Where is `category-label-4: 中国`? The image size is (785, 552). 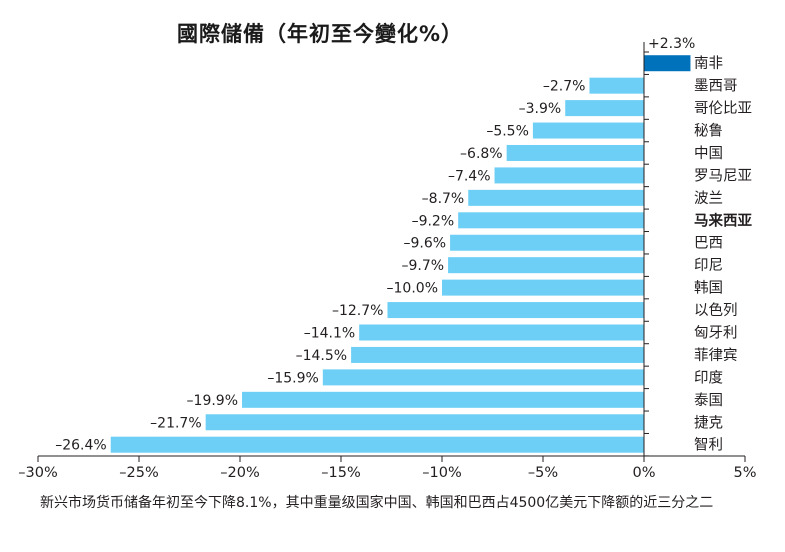
category-label-4: 中国 is located at coordinates (708, 153).